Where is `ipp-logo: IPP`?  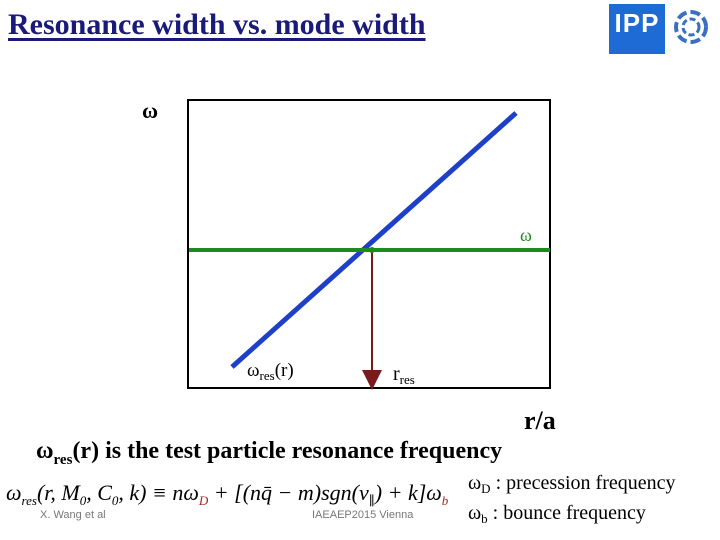 ipp-logo: IPP is located at coordinates (637, 29).